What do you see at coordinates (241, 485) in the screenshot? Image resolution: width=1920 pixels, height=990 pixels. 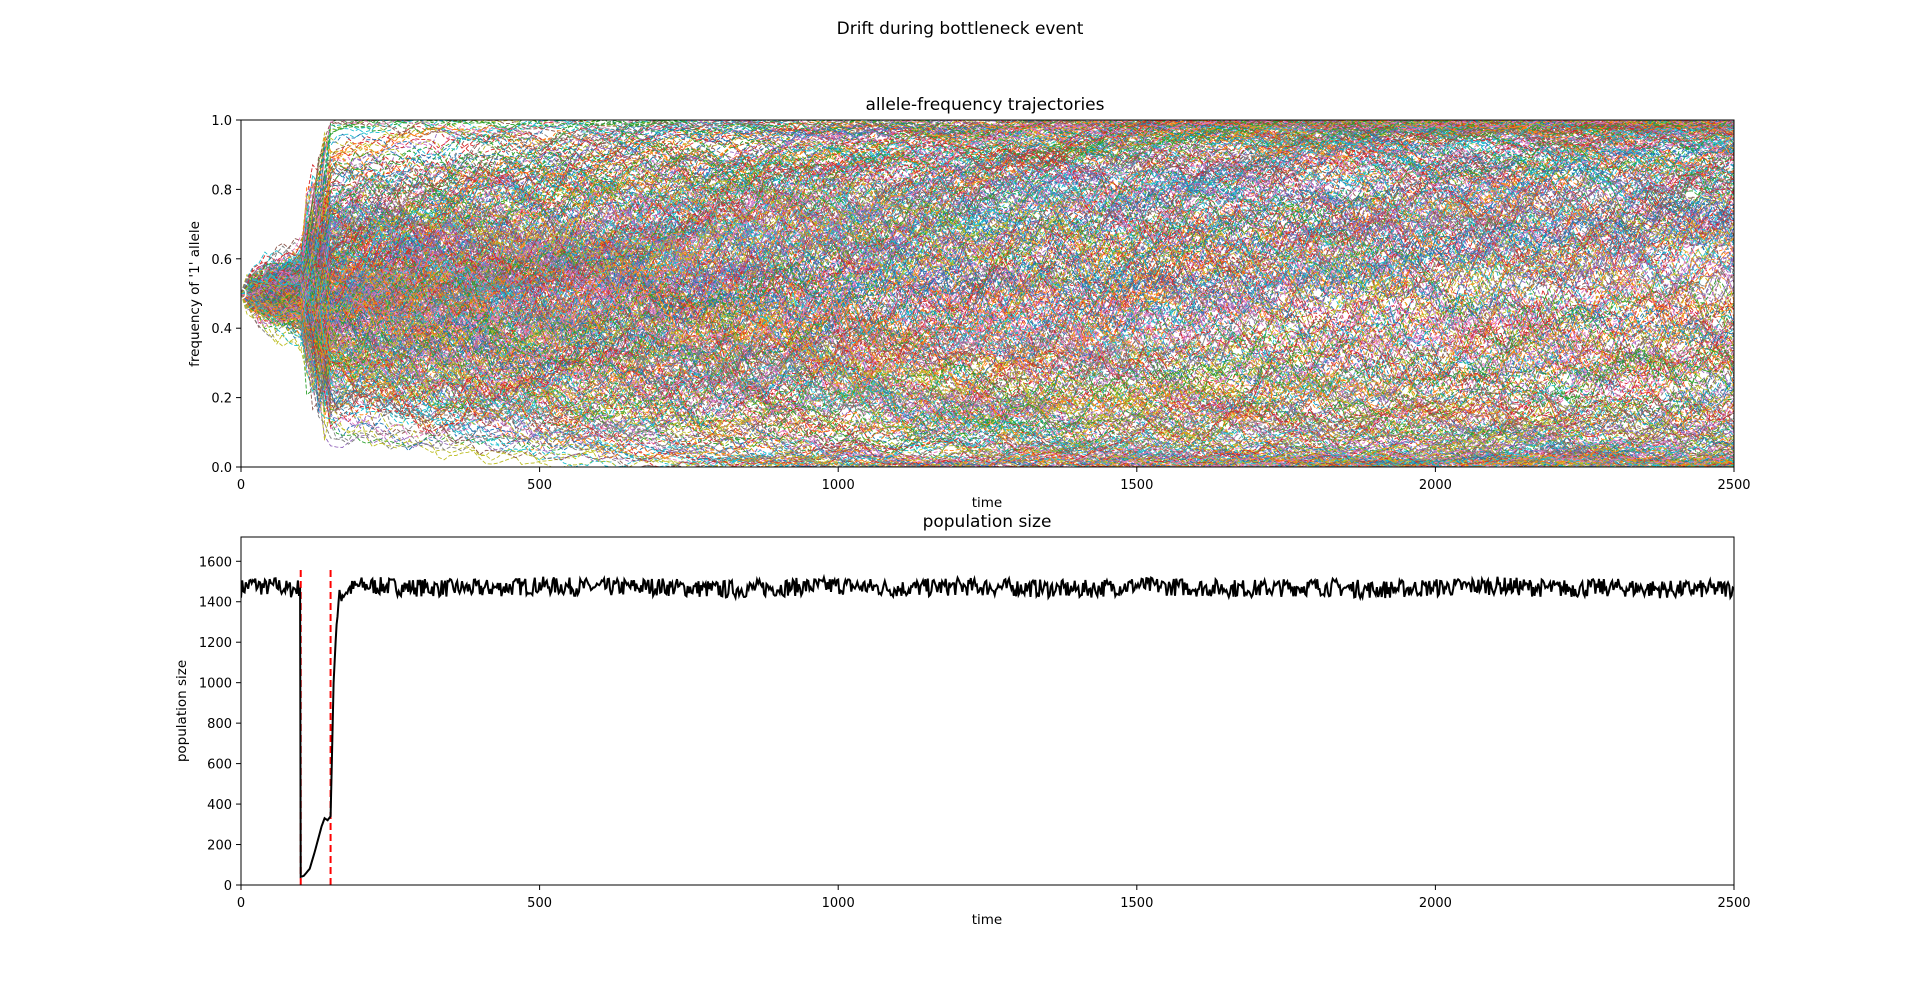 I see `allele-frequency-x-tick-label: 0` at bounding box center [241, 485].